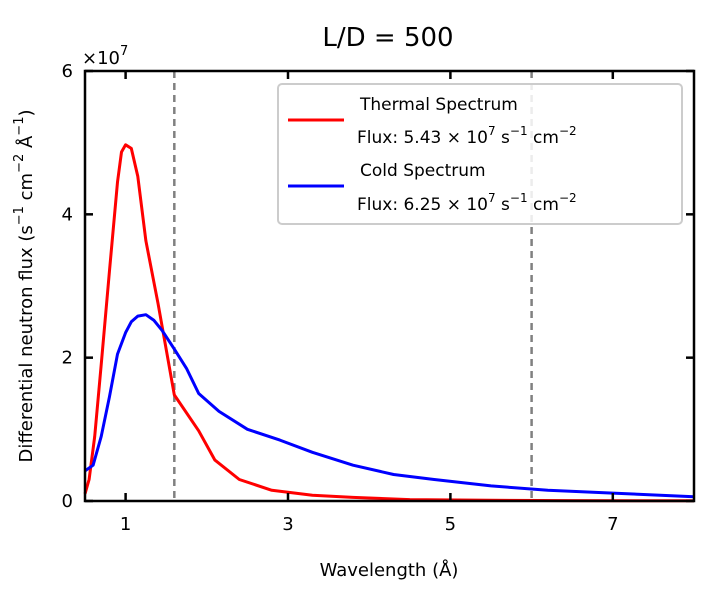  What do you see at coordinates (101, 58) in the screenshot?
I see `y-multiplier-base: ×10` at bounding box center [101, 58].